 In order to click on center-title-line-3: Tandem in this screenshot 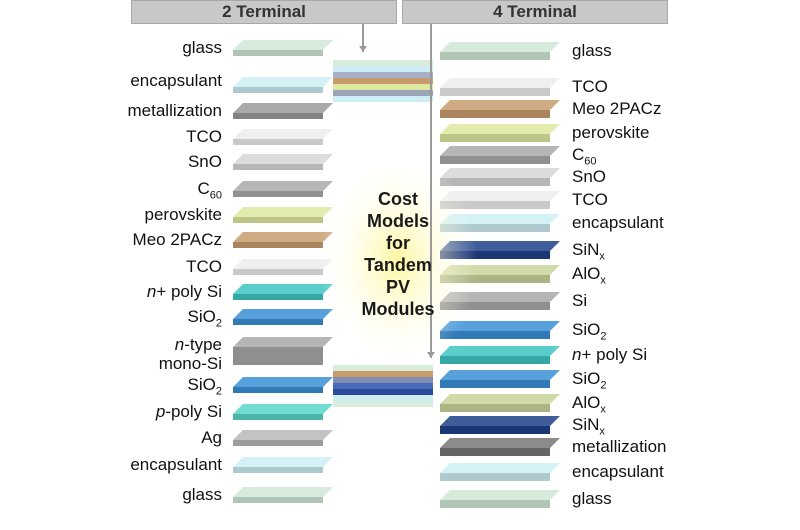, I will do `click(398, 265)`.